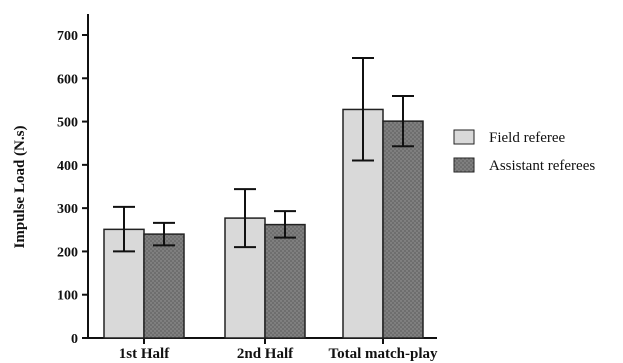 The width and height of the screenshot is (623, 363). What do you see at coordinates (464, 165) in the screenshot?
I see `legend-swatch-assistant-referees` at bounding box center [464, 165].